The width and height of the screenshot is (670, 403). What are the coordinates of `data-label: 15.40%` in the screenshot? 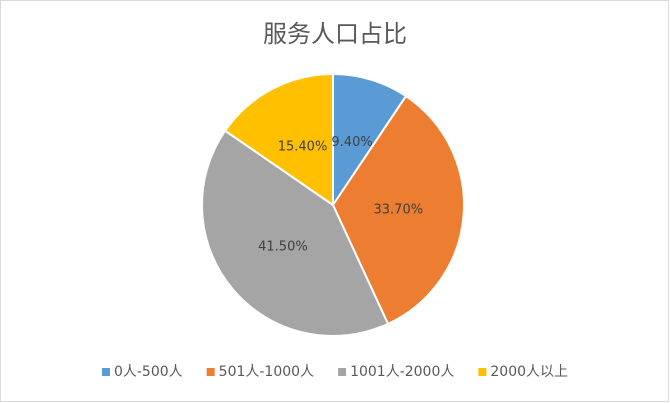 It's located at (303, 147).